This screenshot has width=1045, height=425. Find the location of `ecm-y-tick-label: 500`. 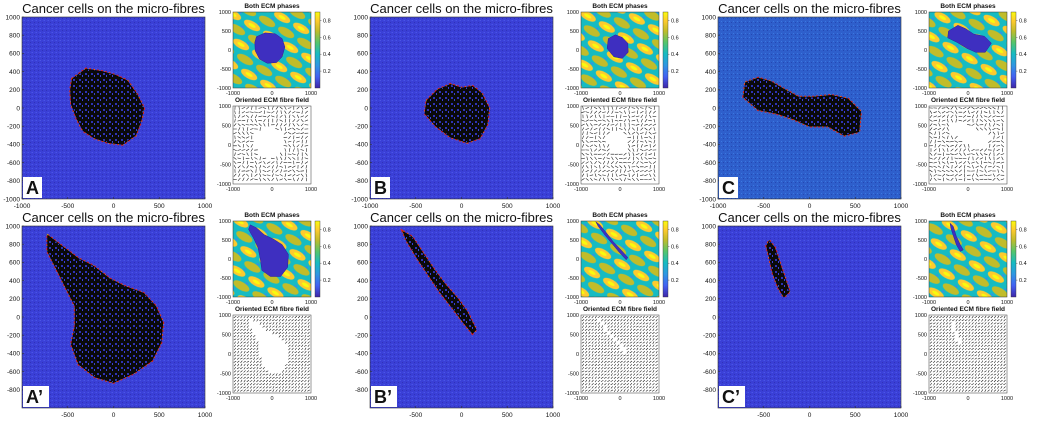

ecm-y-tick-label: 500 is located at coordinates (226, 32).